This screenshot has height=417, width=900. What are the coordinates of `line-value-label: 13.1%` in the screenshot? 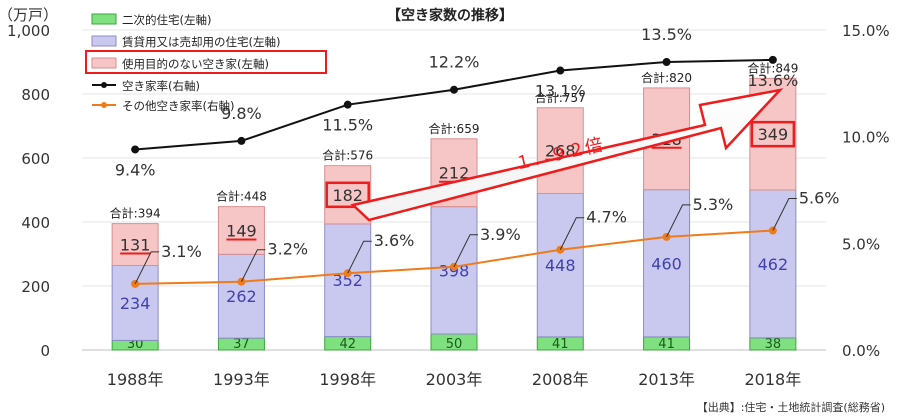 It's located at (560, 91).